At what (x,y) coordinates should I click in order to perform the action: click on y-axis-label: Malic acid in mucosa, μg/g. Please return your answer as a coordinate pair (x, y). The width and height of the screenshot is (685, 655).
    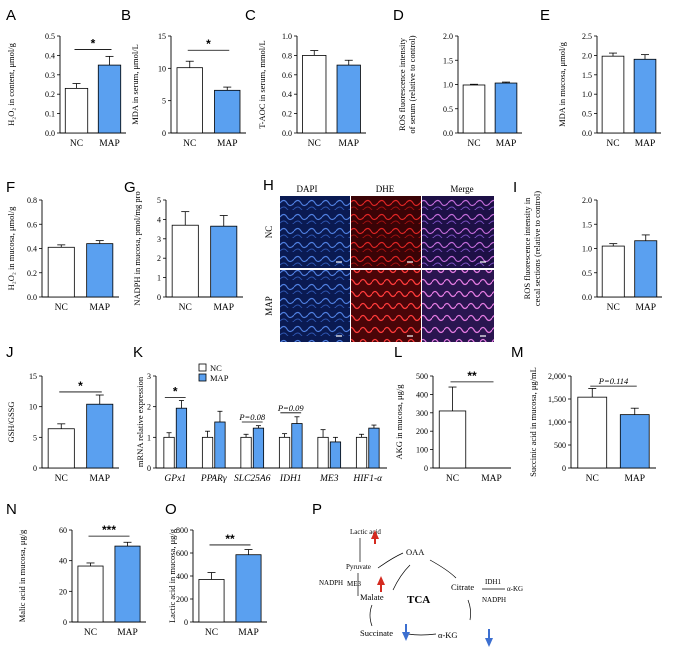
    Looking at the image, I should click on (22, 575).